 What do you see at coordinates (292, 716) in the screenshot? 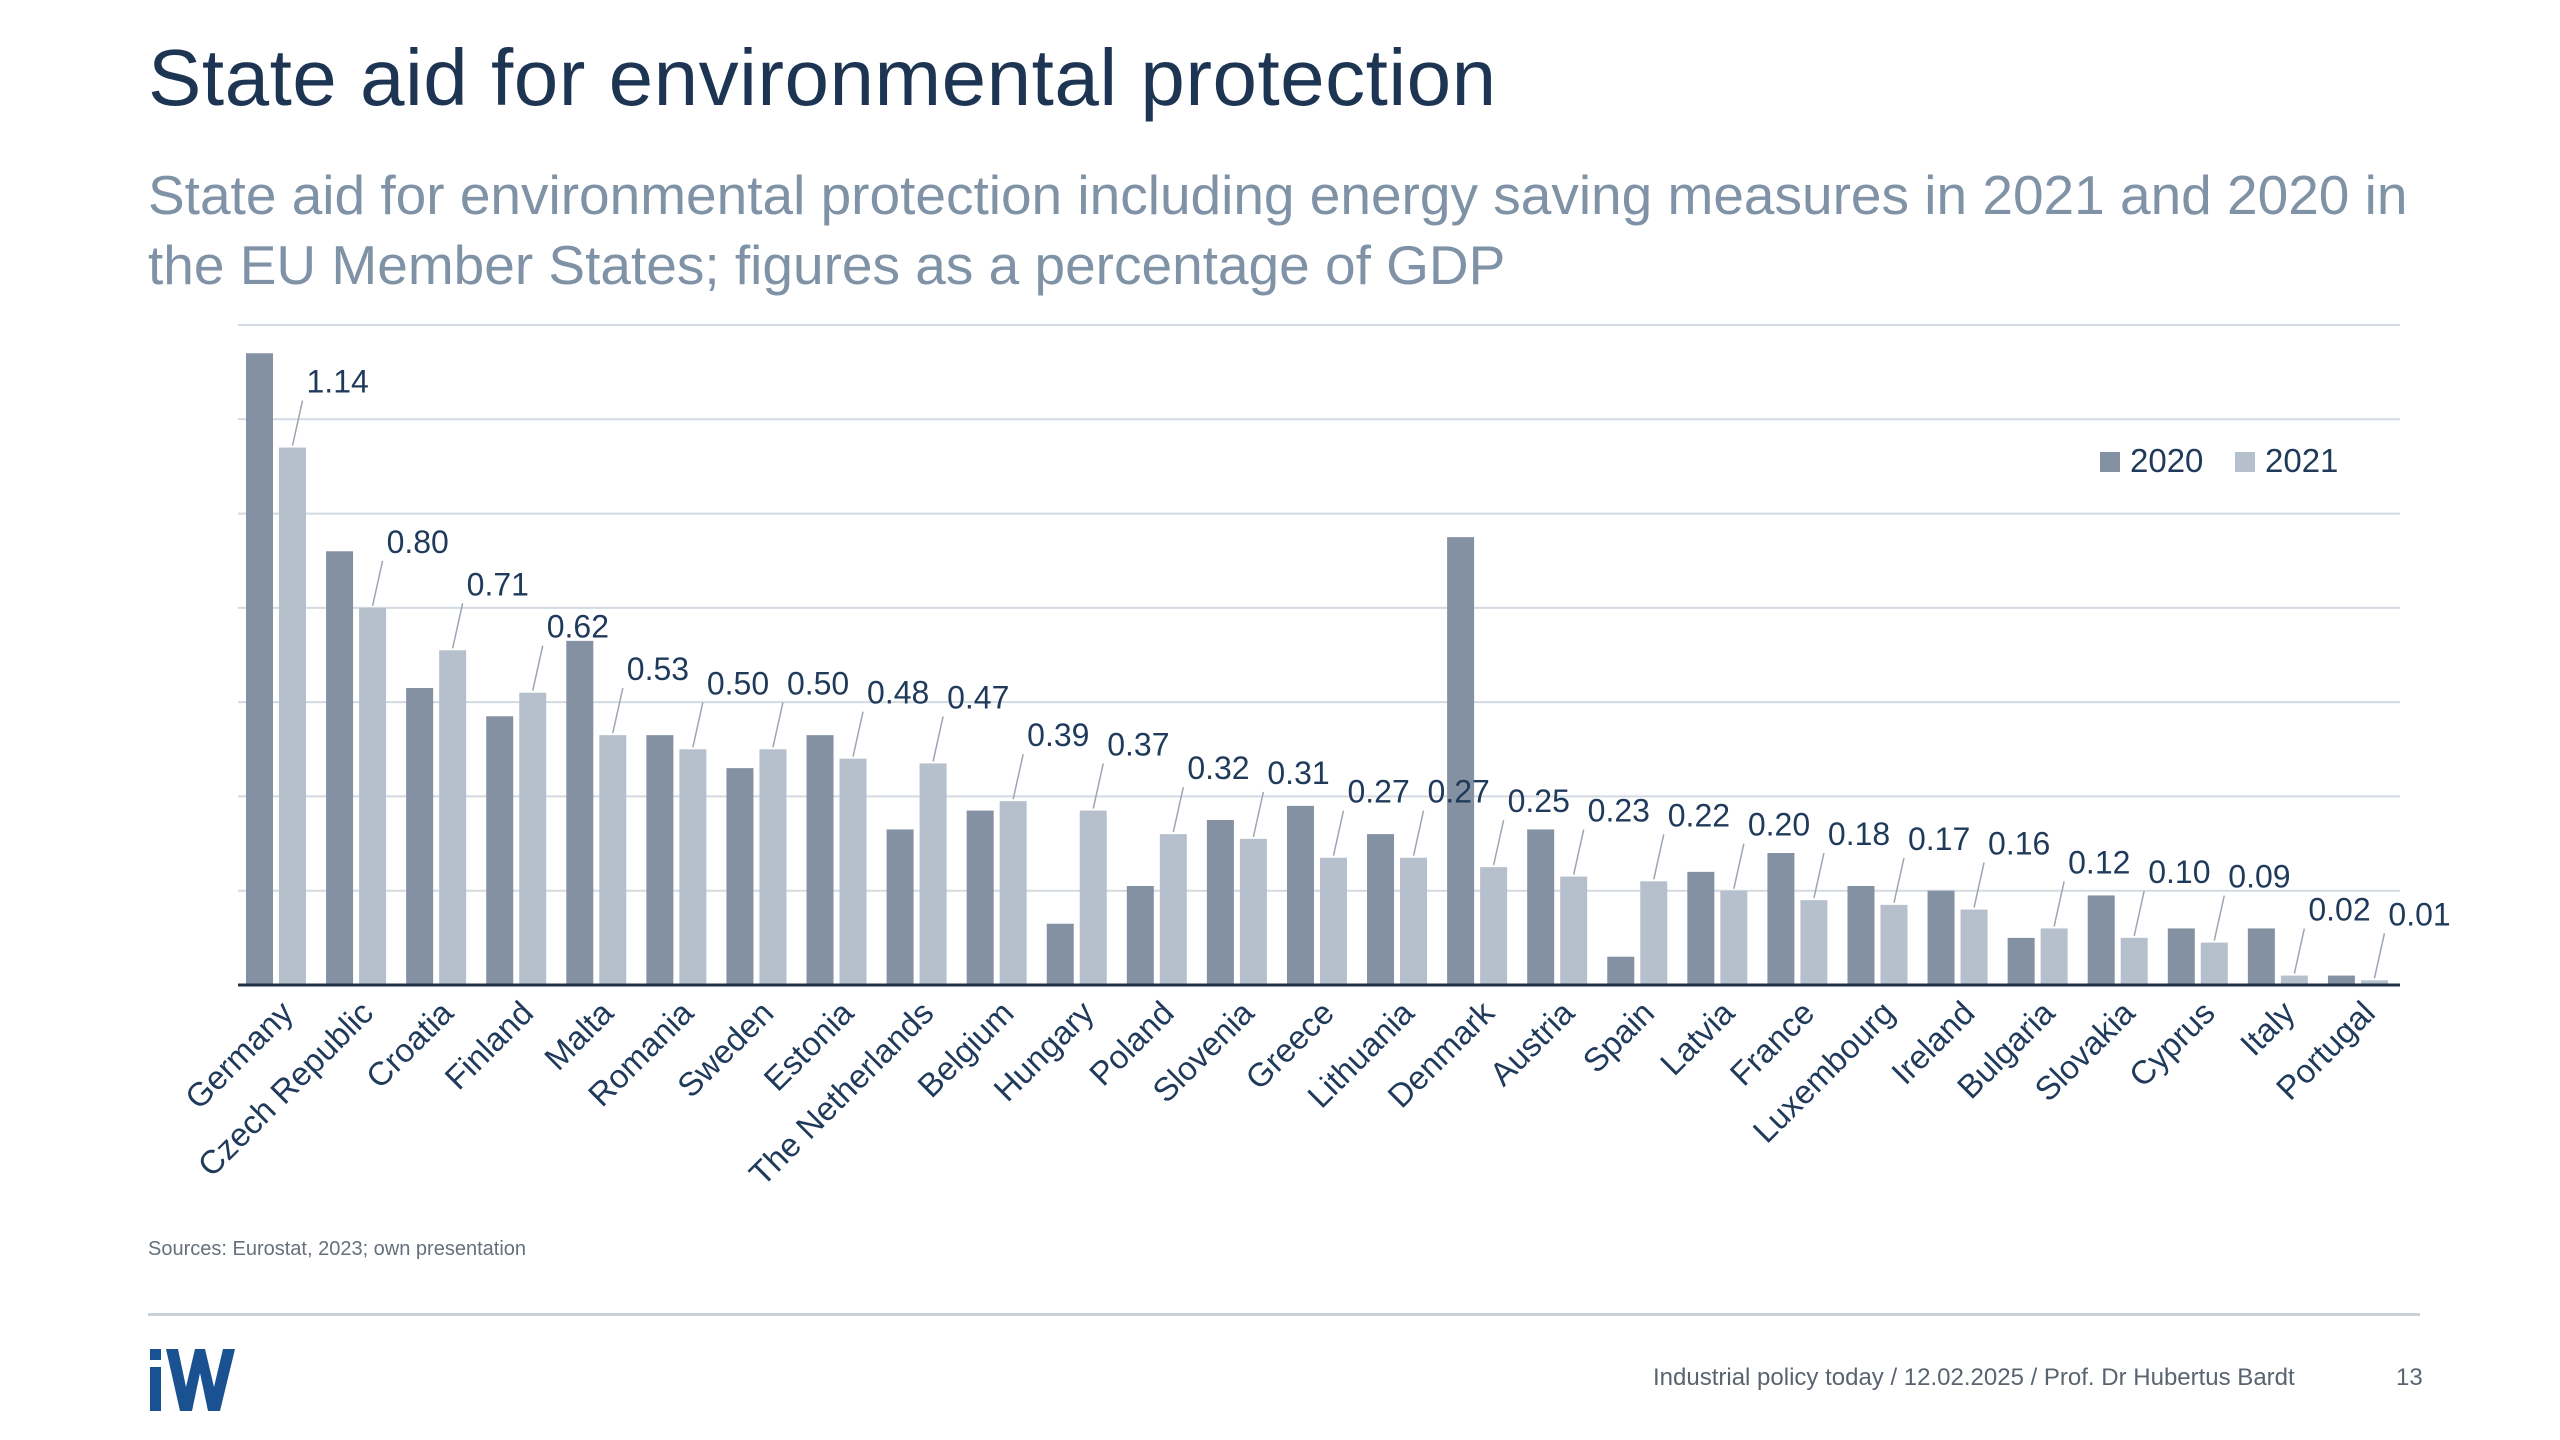
I see `bar-2021-germany` at bounding box center [292, 716].